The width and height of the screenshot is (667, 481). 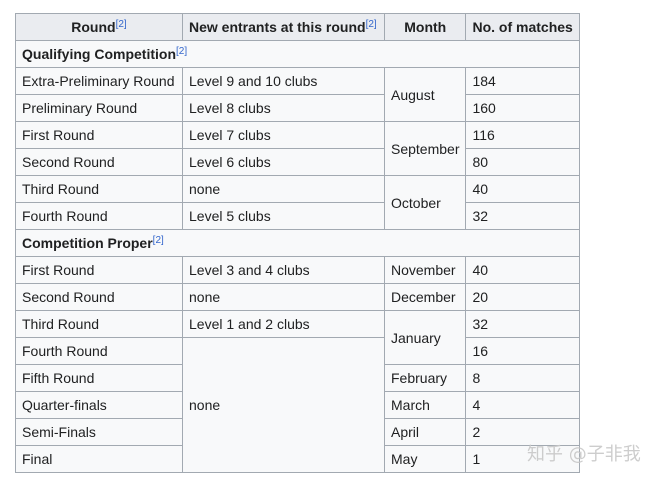 What do you see at coordinates (425, 432) in the screenshot?
I see `month-cell: April` at bounding box center [425, 432].